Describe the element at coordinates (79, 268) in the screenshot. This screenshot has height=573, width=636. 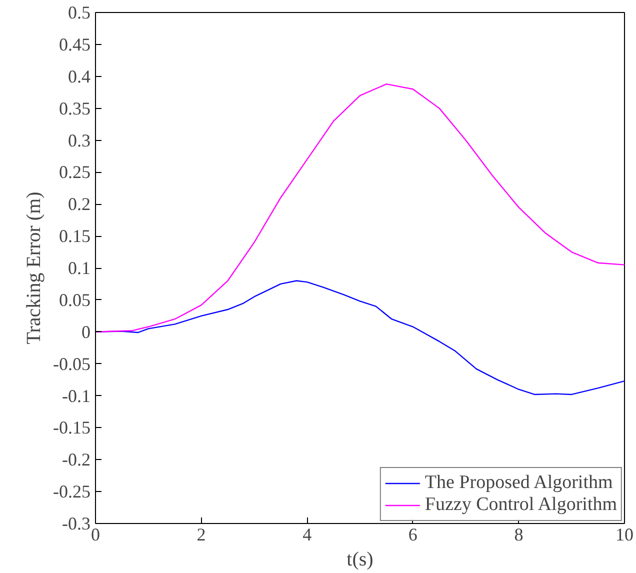
I see `y-tick-label: 0.1` at that location.